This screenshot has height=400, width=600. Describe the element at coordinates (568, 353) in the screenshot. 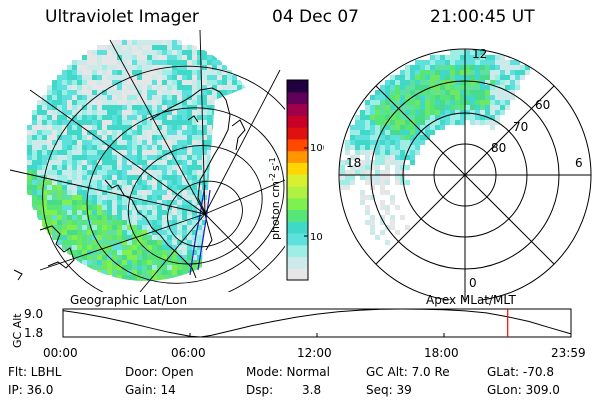

I see `time-tick-2359: 23:59` at that location.